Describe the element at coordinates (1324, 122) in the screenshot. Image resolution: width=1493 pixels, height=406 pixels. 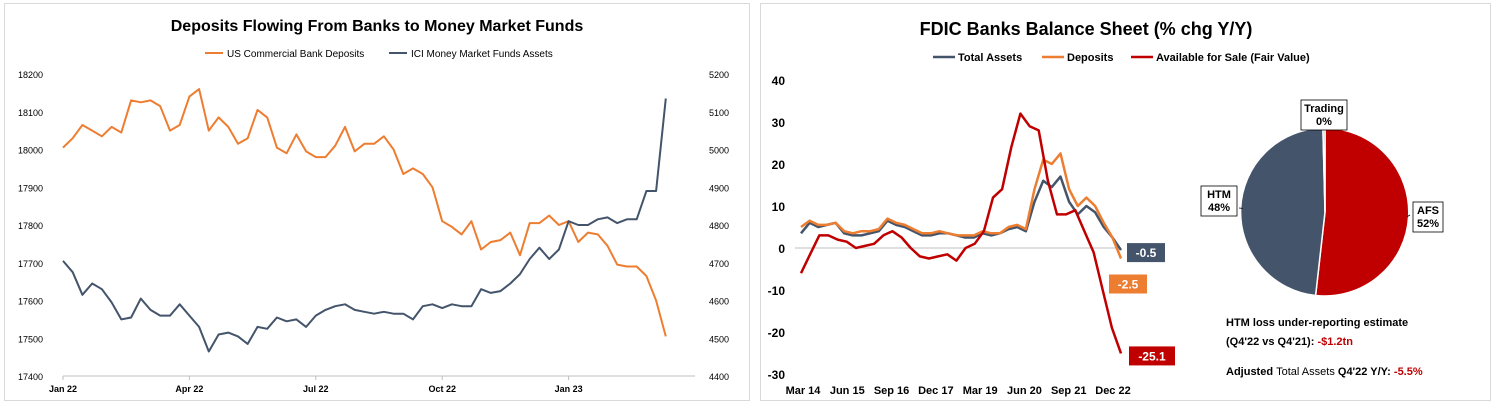
I see `svg-text: 0%` at that location.